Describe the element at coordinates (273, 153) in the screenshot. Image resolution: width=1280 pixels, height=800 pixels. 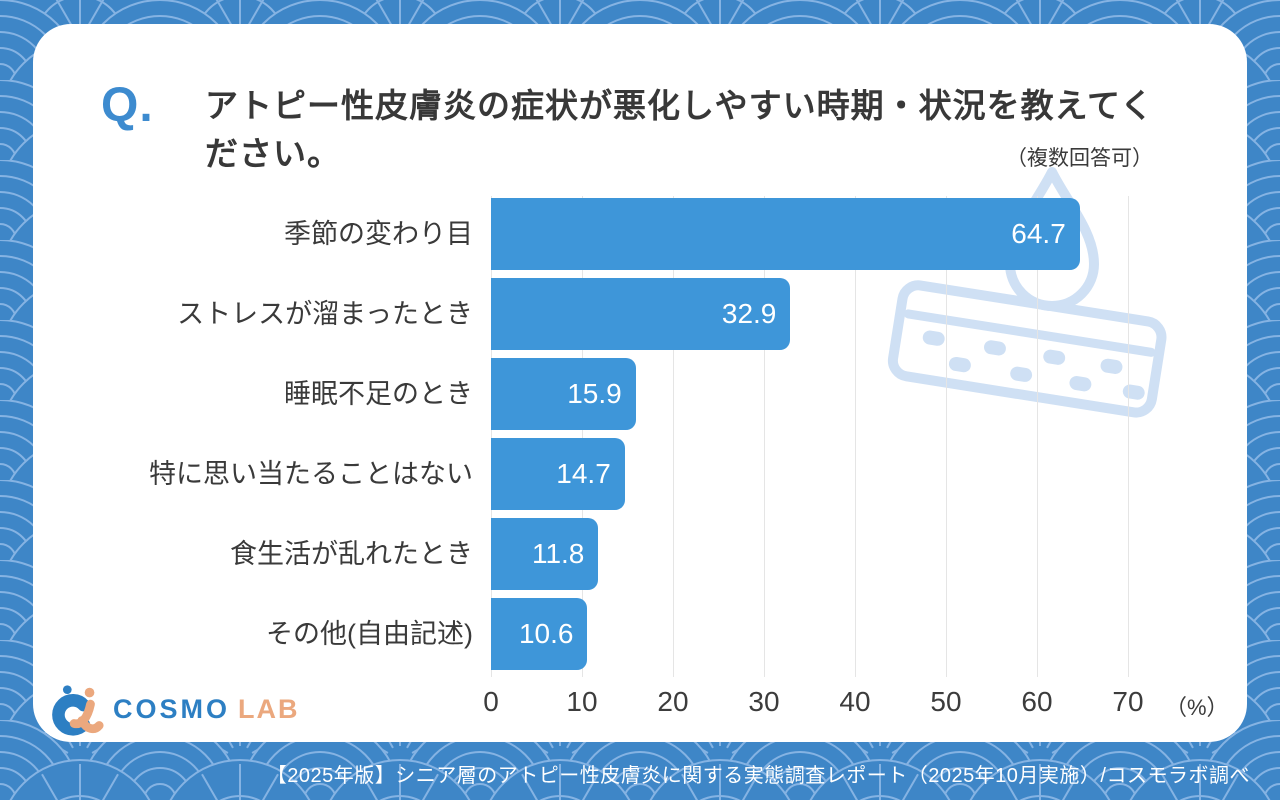
I see `question-title-line2: ださい。` at that location.